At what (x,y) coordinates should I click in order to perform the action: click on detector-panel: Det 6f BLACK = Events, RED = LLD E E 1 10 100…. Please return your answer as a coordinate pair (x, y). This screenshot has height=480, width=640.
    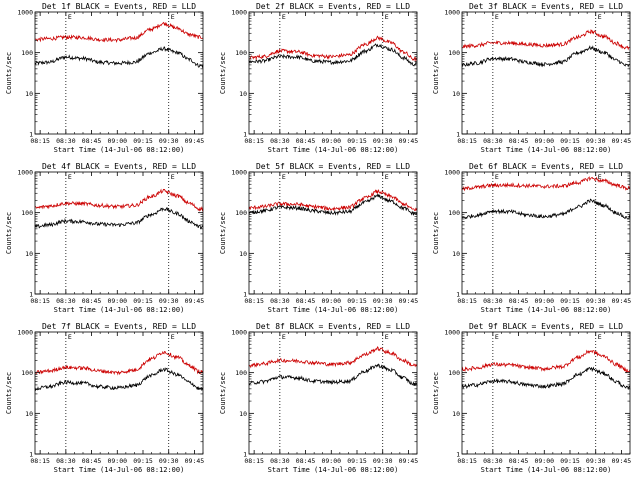
    Looking at the image, I should click on (531, 238).